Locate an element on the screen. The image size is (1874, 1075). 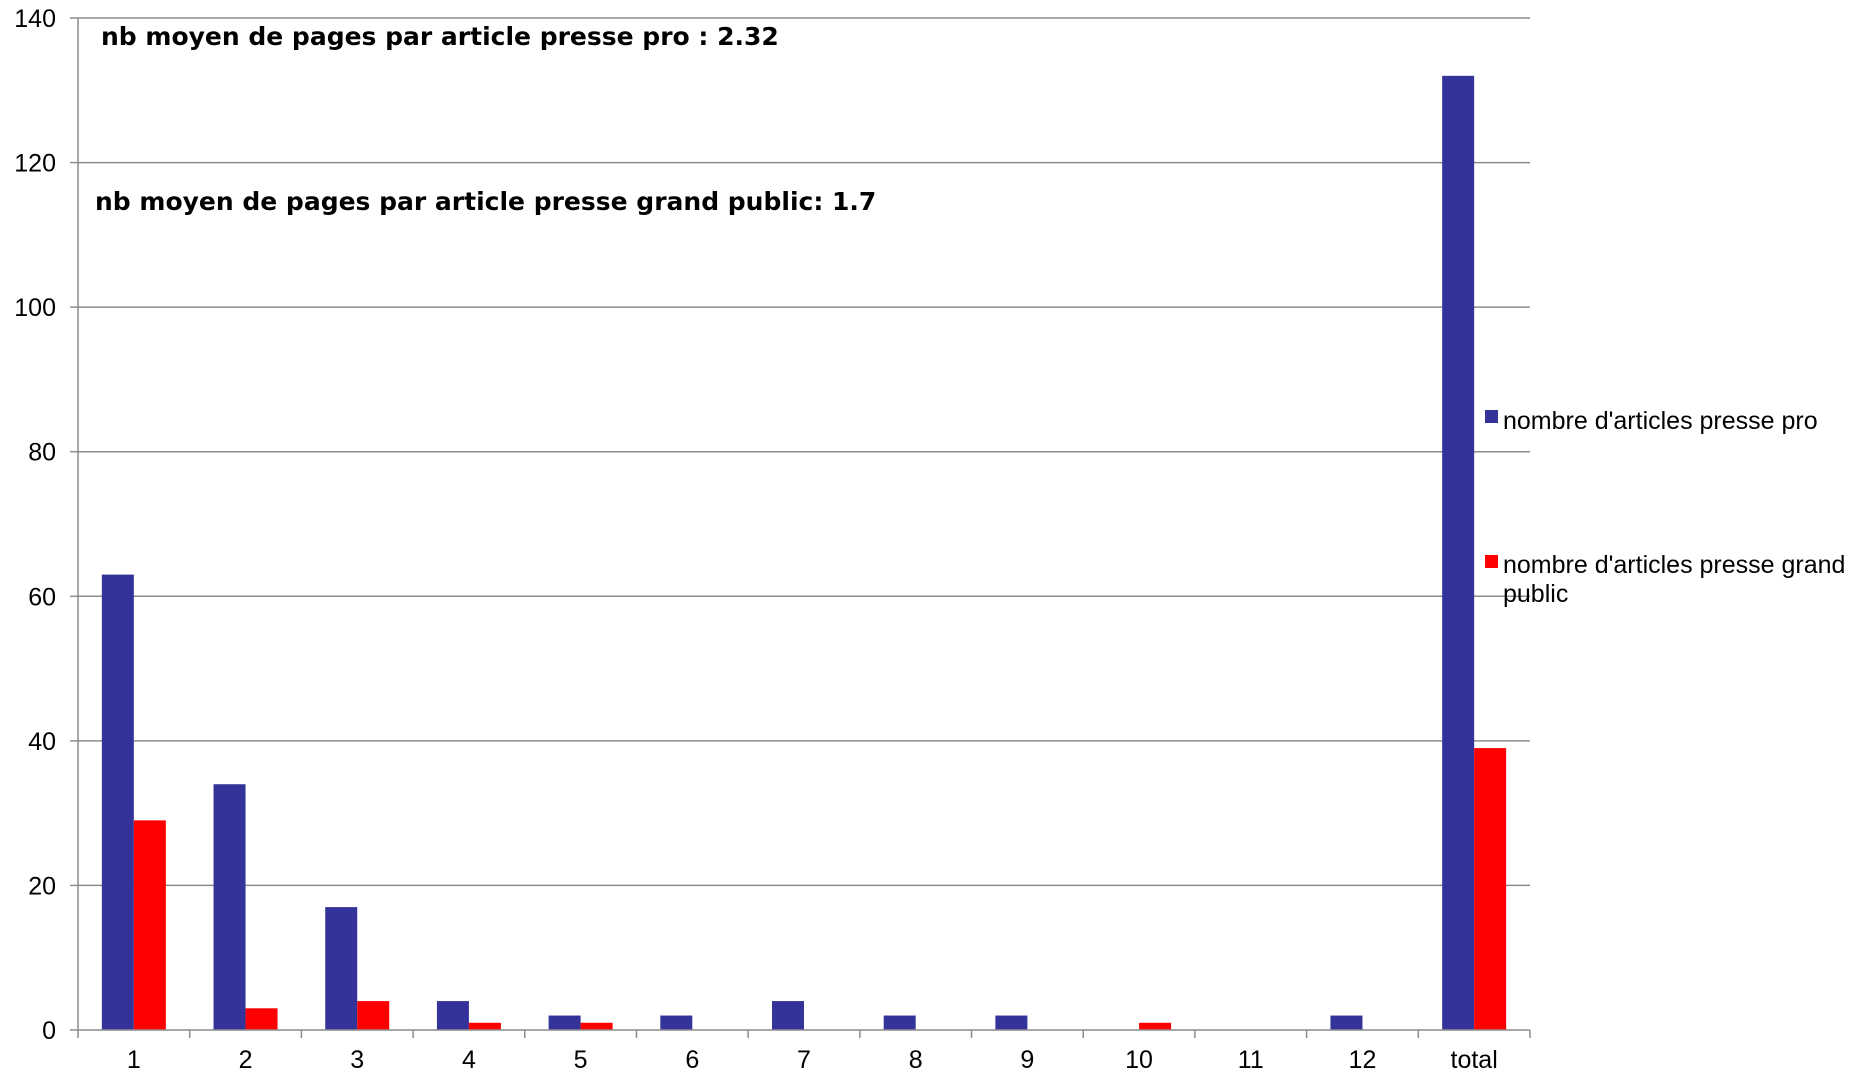
y-tick-label-80: 80 is located at coordinates (42, 453).